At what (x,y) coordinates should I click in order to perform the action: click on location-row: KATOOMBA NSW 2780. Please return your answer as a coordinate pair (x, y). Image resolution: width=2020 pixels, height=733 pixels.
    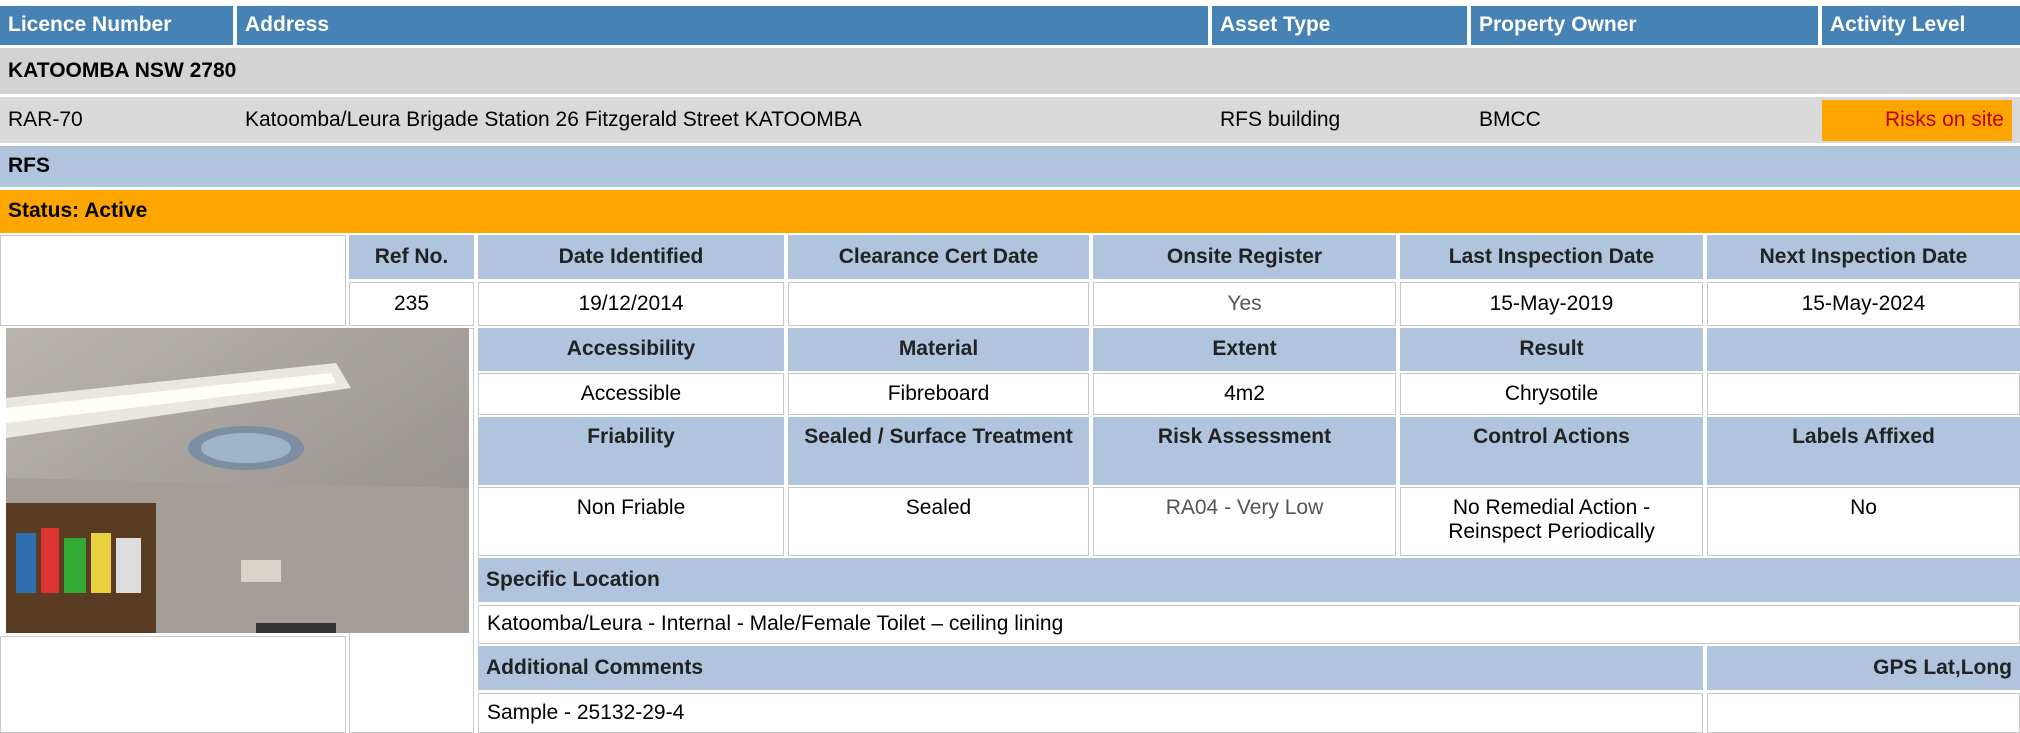
    Looking at the image, I should click on (1010, 71).